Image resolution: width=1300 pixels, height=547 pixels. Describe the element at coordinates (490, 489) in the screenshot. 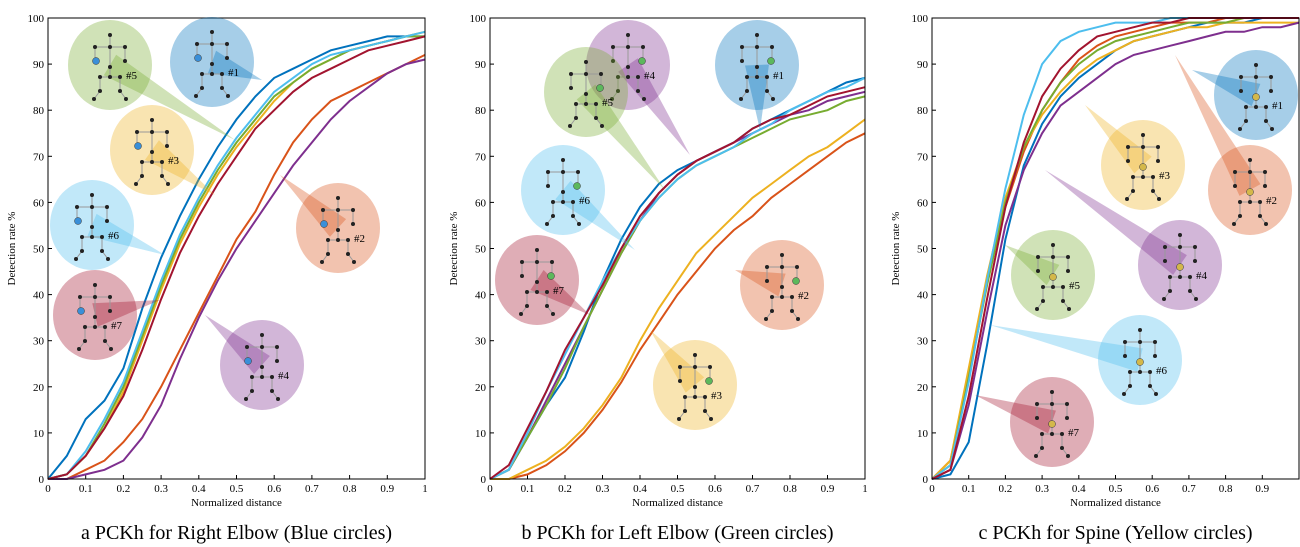

I see `x-tick-label: 0` at that location.